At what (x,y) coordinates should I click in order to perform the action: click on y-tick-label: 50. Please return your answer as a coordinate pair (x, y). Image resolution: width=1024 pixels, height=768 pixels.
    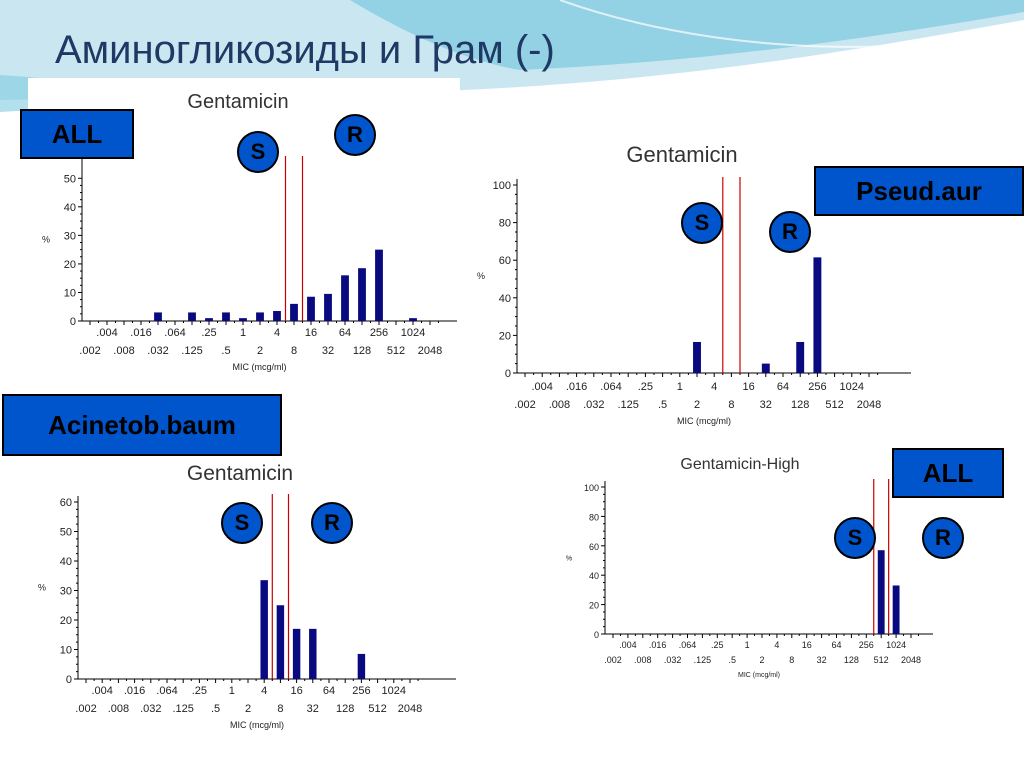
    Looking at the image, I should click on (66, 533).